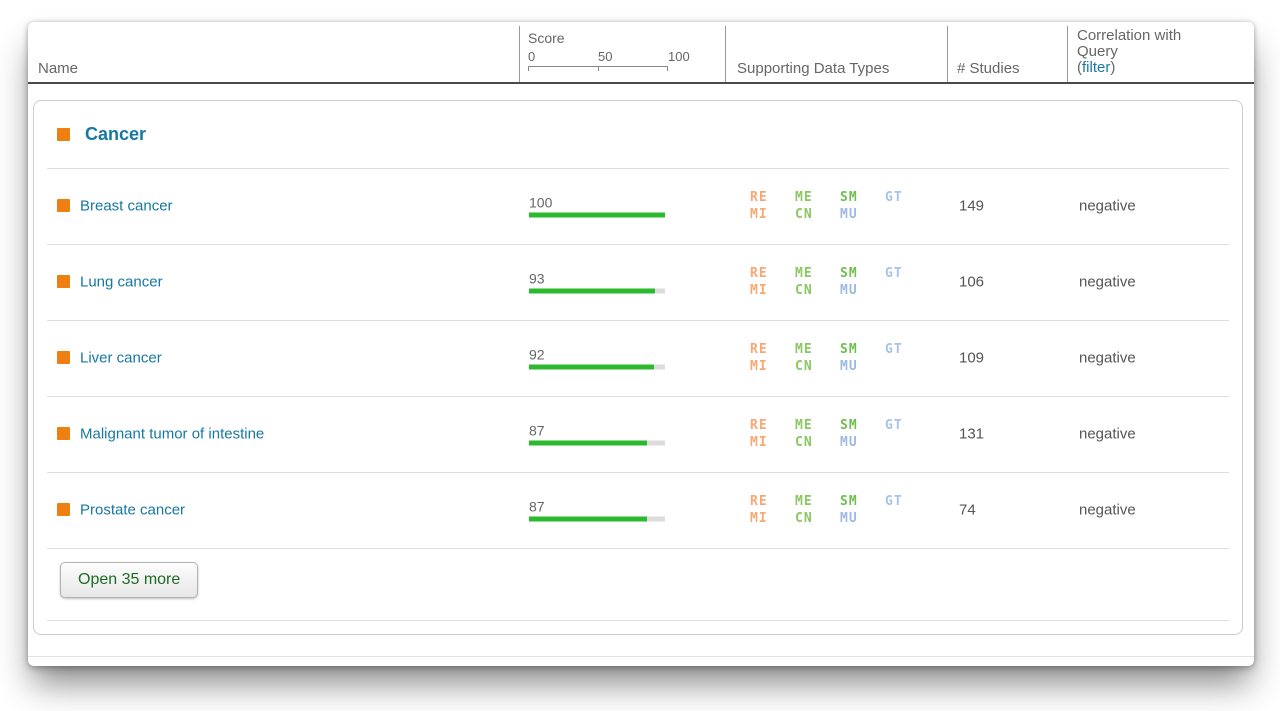 The image size is (1280, 711). I want to click on disease-name-link: Prostate cancer, so click(133, 510).